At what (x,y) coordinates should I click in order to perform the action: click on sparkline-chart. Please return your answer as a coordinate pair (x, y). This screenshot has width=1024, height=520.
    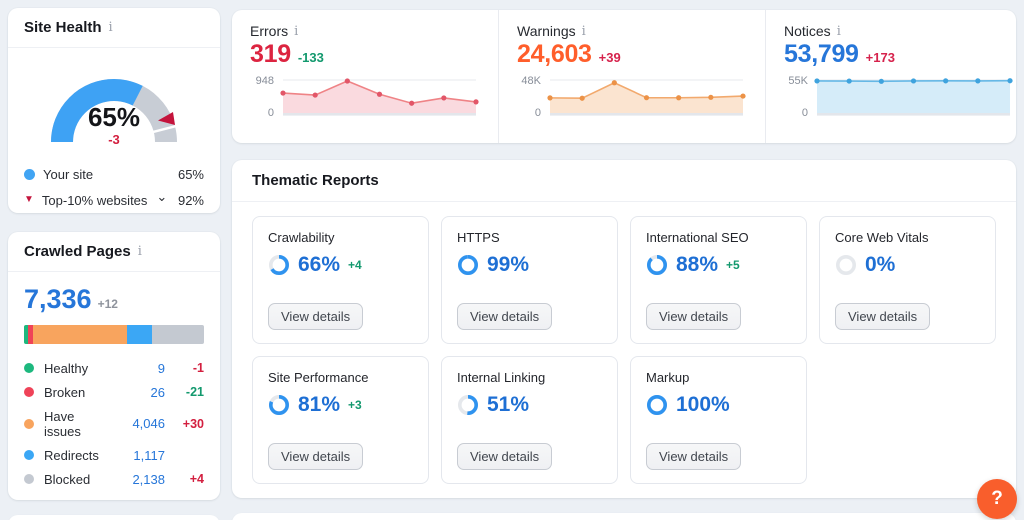
    Looking at the image, I should click on (913, 97).